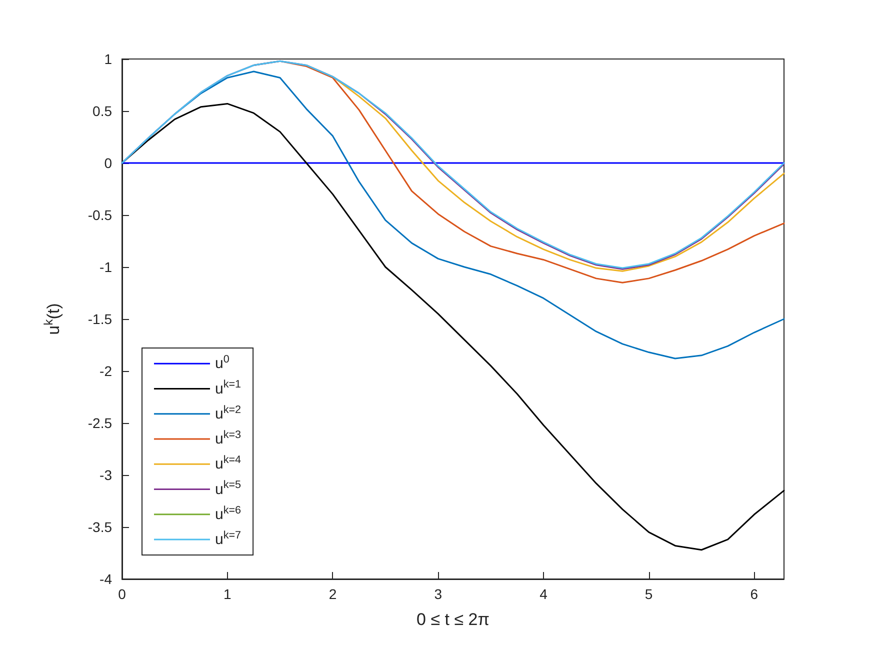 The height and width of the screenshot is (659, 875). What do you see at coordinates (122, 594) in the screenshot?
I see `x-tick-label: 0` at bounding box center [122, 594].